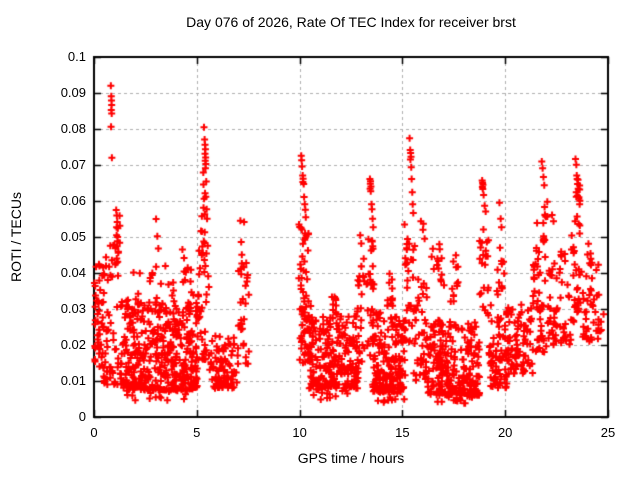 This screenshot has width=640, height=480. What do you see at coordinates (608, 432) in the screenshot?
I see `x-tick-label: 25` at bounding box center [608, 432].